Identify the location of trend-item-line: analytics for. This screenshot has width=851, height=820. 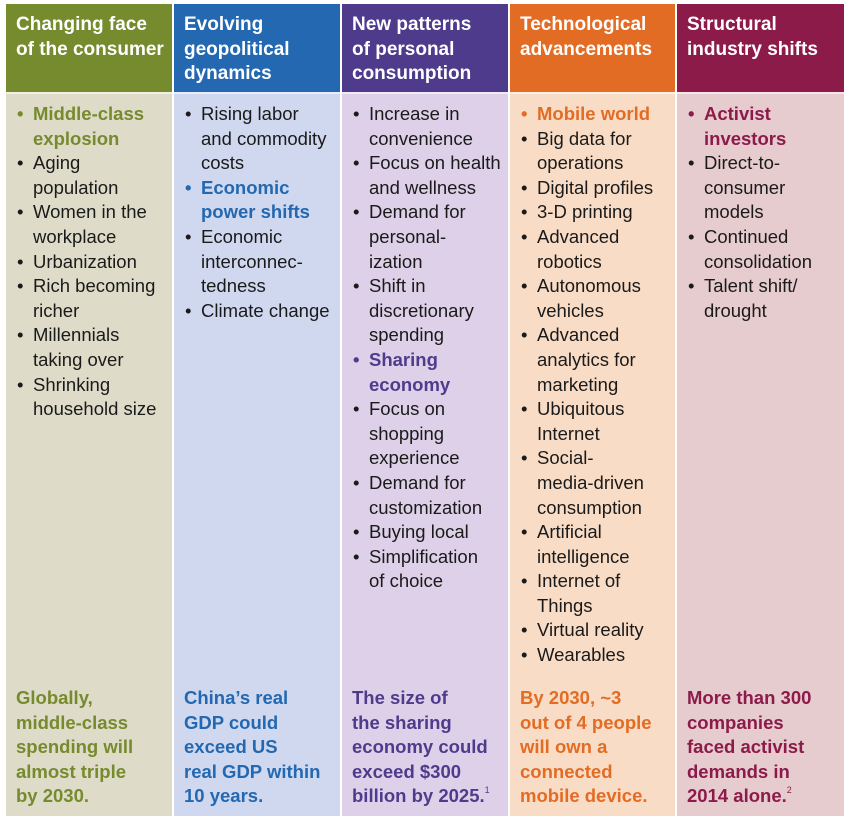
(586, 359).